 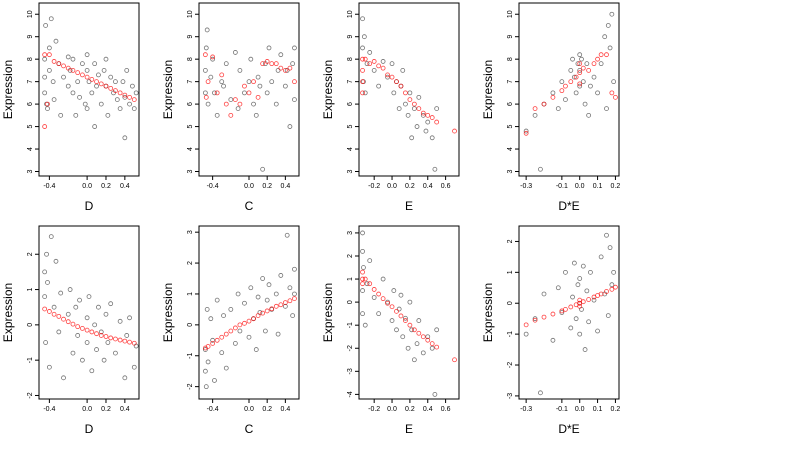 What do you see at coordinates (569, 89) in the screenshot?
I see `plot-frame` at bounding box center [569, 89].